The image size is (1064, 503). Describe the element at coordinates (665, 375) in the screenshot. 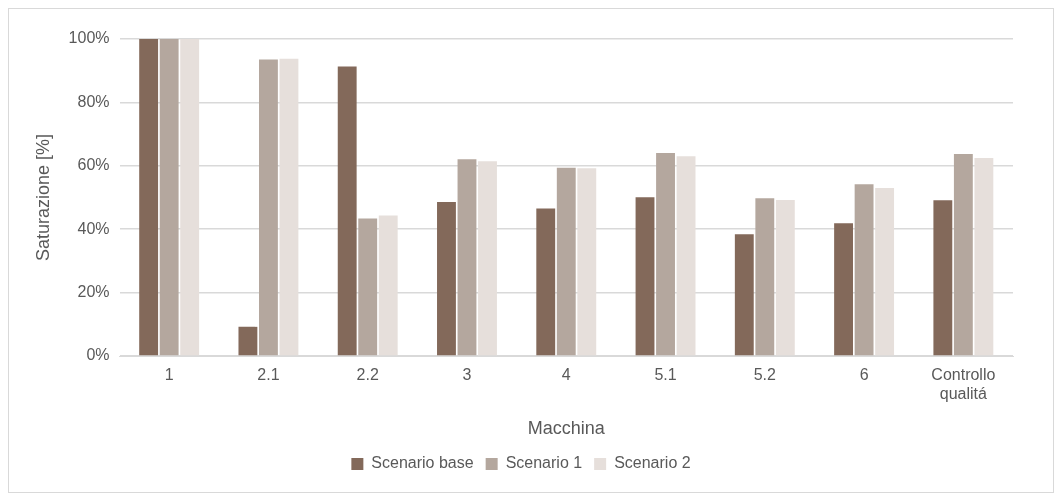

I see `x-tick-label: 5.1` at that location.